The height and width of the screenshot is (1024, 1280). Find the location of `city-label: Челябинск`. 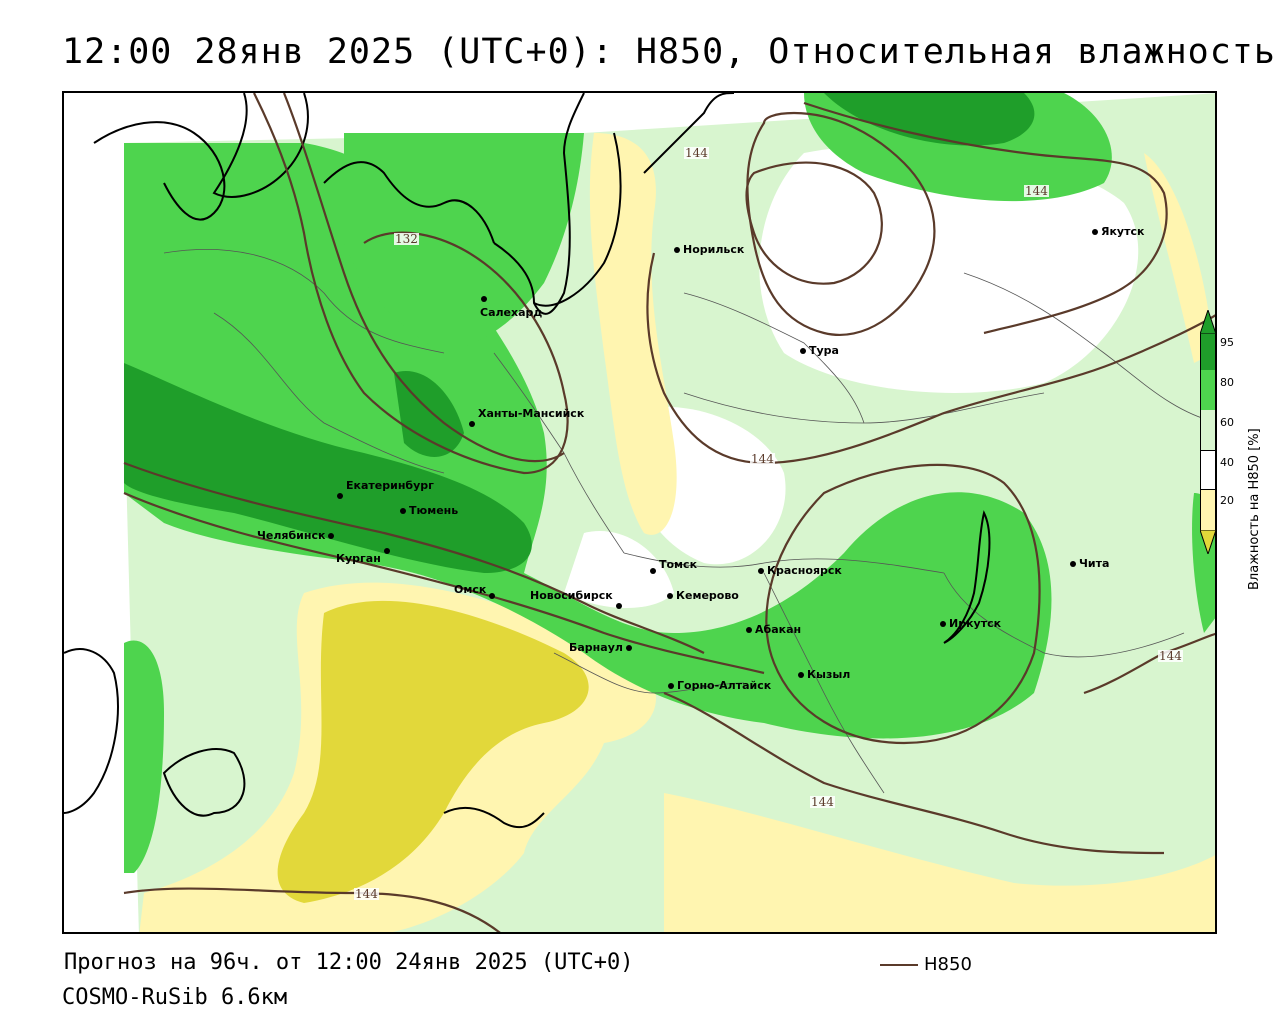

city-label: Челябинск is located at coordinates (291, 535).